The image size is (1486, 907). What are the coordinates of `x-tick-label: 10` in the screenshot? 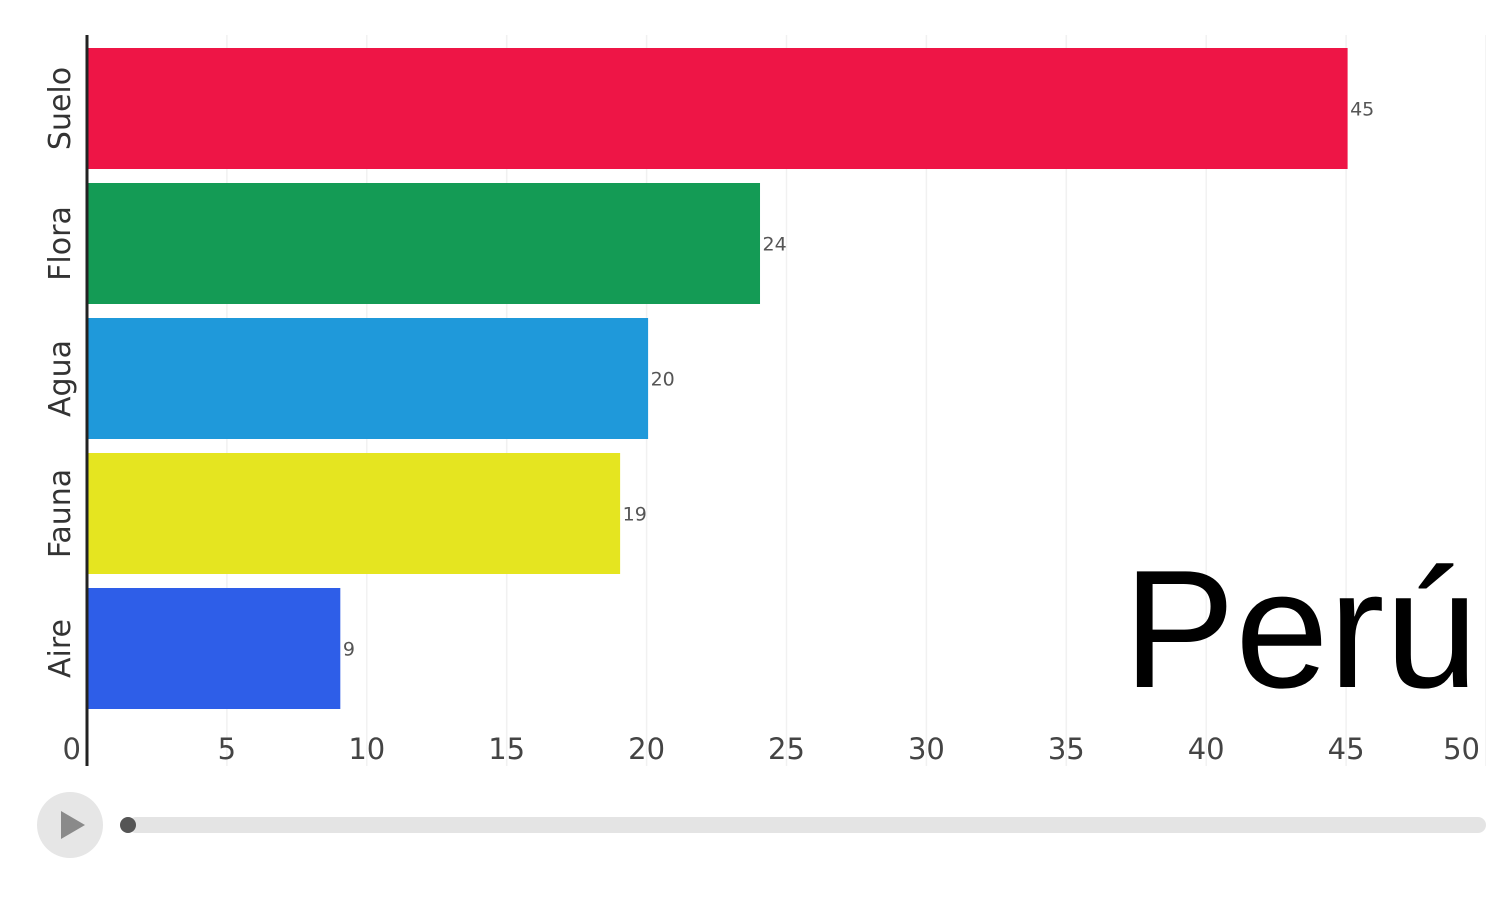 It's located at (366, 749).